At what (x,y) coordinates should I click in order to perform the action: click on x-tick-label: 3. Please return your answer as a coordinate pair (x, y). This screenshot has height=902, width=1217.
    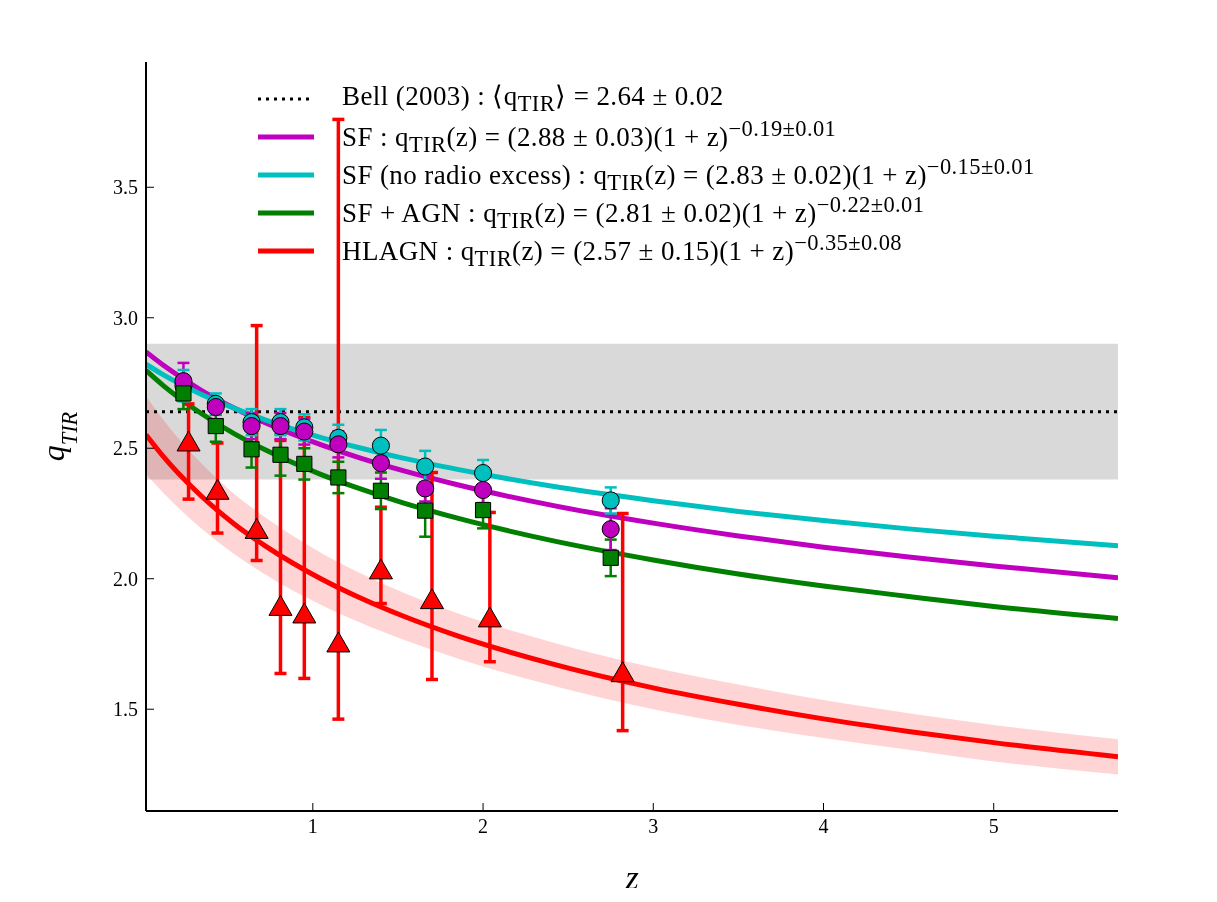
    Looking at the image, I should click on (653, 826).